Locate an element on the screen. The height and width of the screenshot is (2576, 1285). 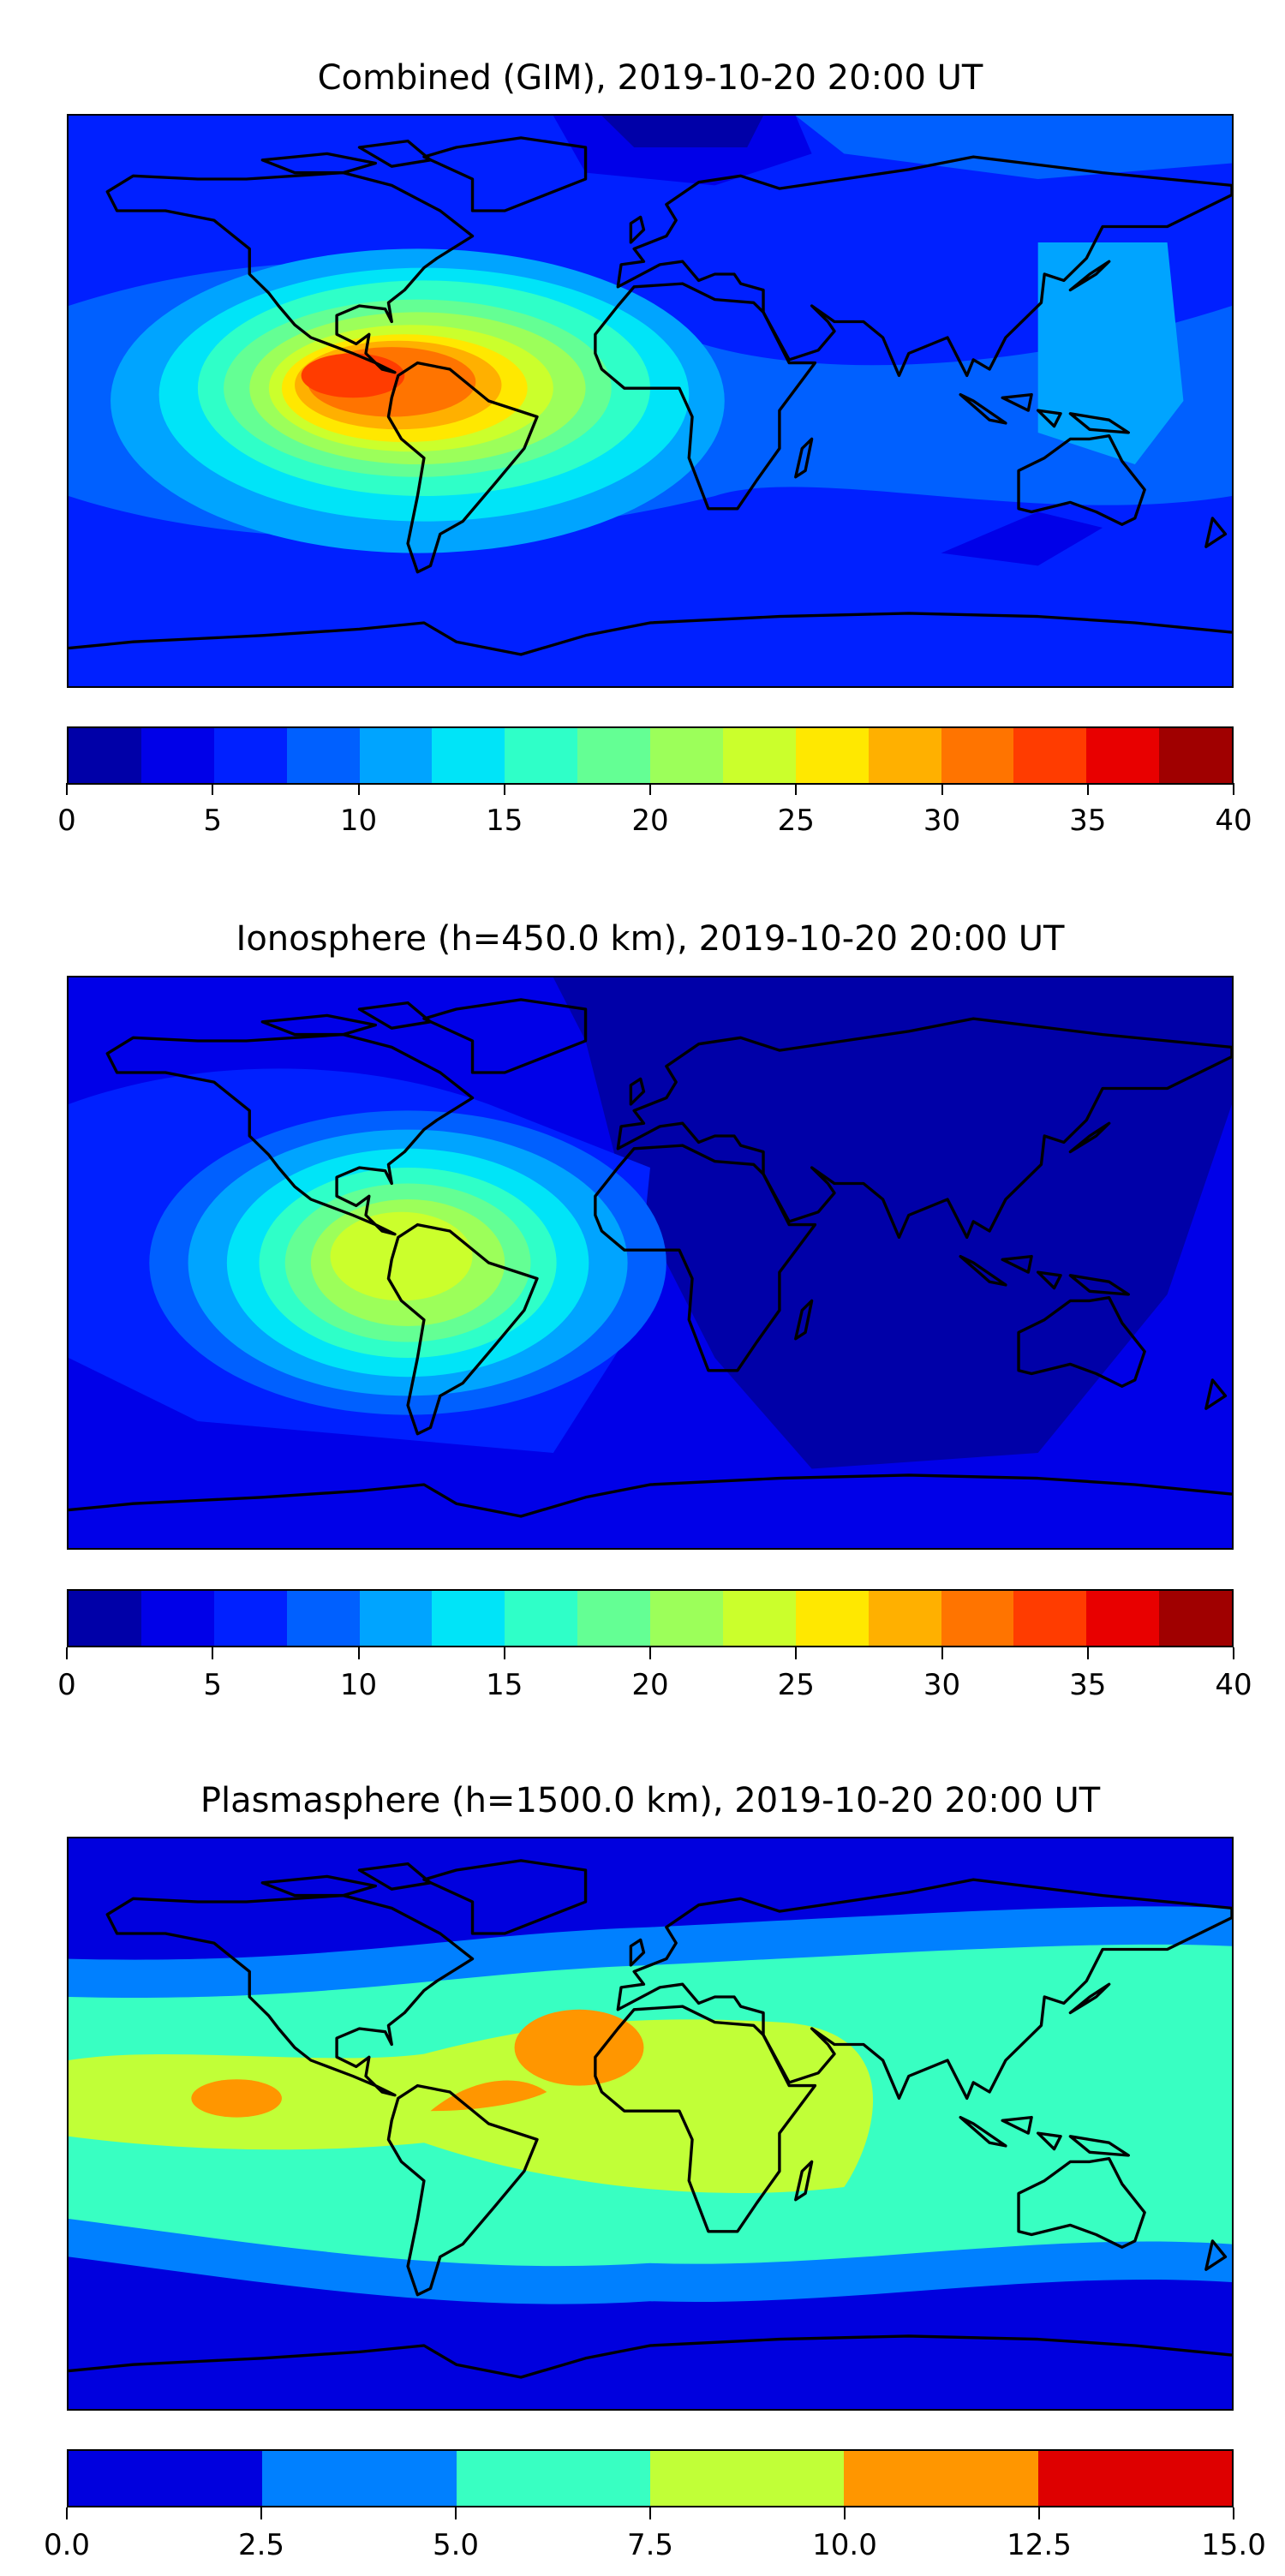
colorbar-tick-label: 7.5 is located at coordinates (650, 2545).